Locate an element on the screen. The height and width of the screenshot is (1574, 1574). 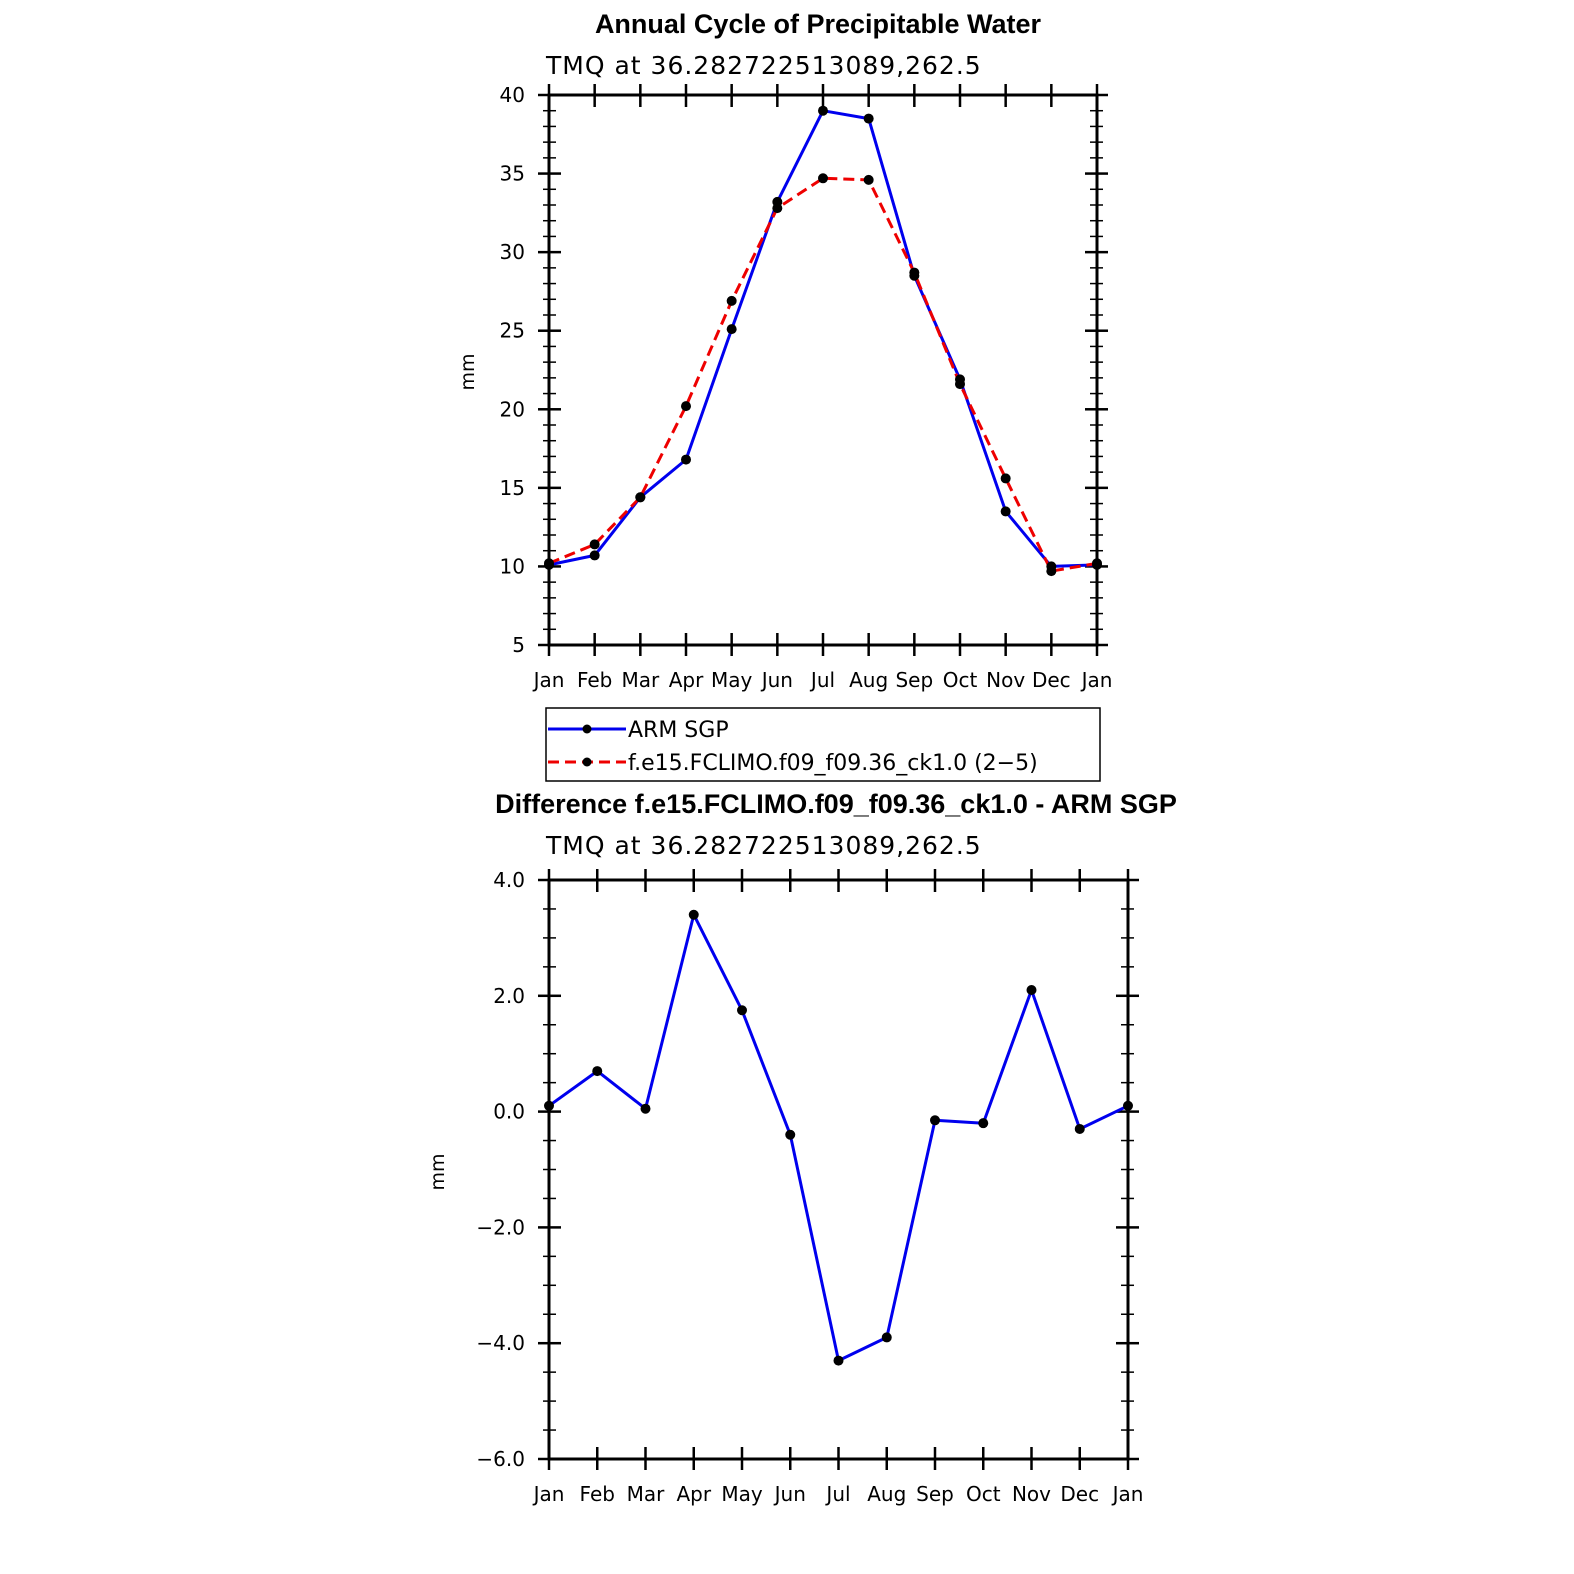
chart2-subtitle: TMQ at 36.282722513089,262.5 is located at coordinates (763, 845).